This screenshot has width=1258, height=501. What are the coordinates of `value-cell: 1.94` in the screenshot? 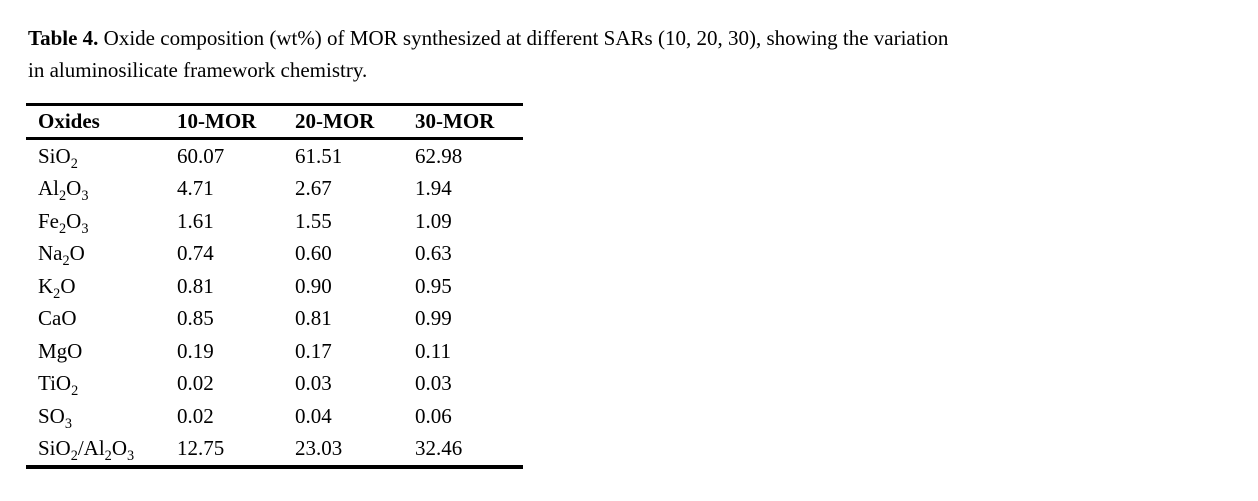 It's located at (433, 188).